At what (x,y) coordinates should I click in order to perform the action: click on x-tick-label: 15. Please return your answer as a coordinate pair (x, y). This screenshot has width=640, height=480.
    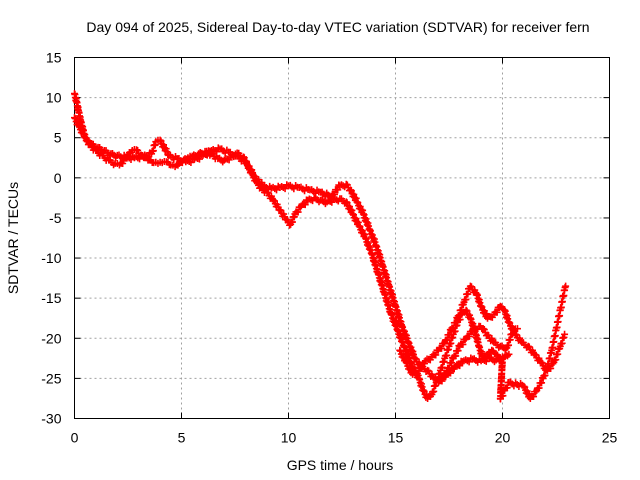
    Looking at the image, I should click on (396, 438).